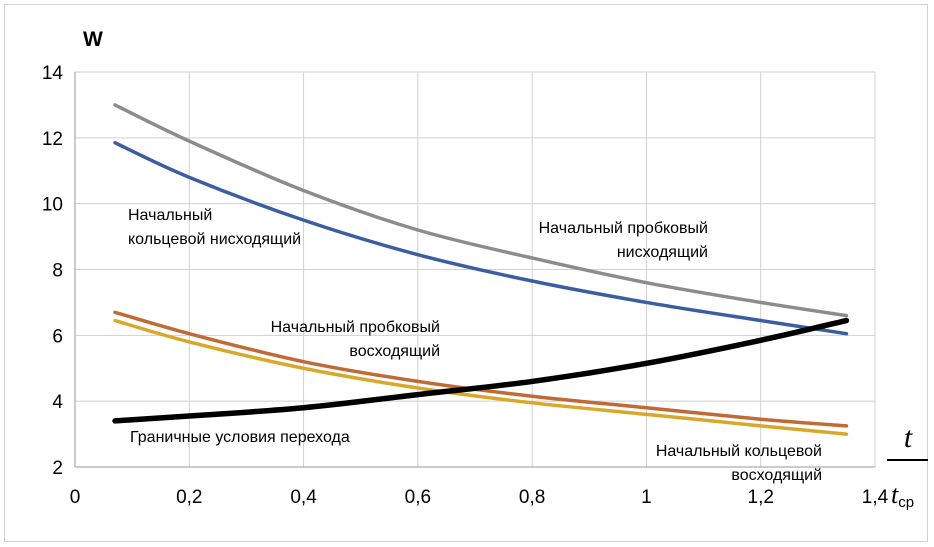  I want to click on x-tick-label: 1,4, so click(875, 497).